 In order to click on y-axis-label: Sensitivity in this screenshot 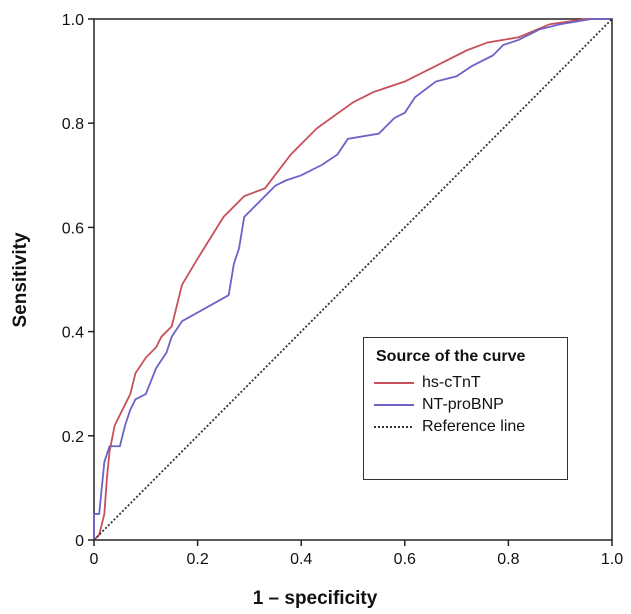, I will do `click(20, 279)`.